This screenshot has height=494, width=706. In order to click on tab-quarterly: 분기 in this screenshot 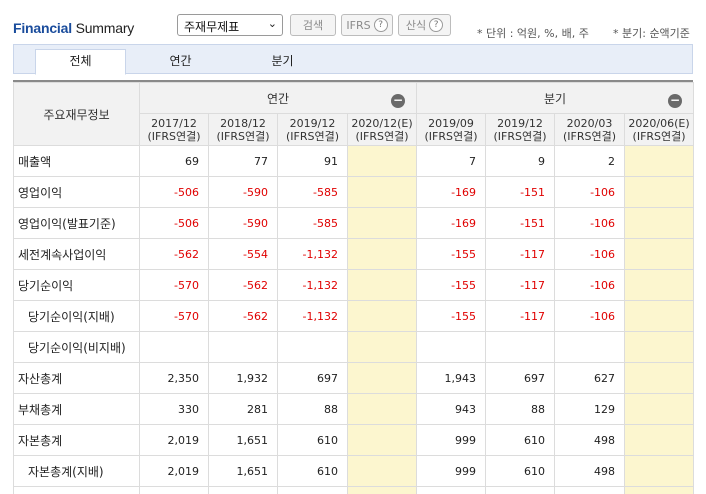, I will do `click(282, 61)`.